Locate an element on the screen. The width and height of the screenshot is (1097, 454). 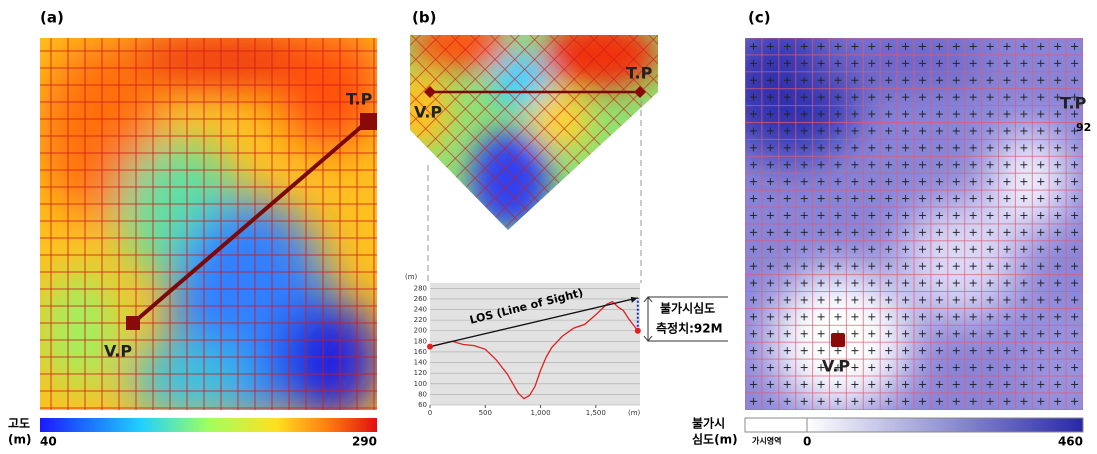
vp-point is located at coordinates (430, 346).